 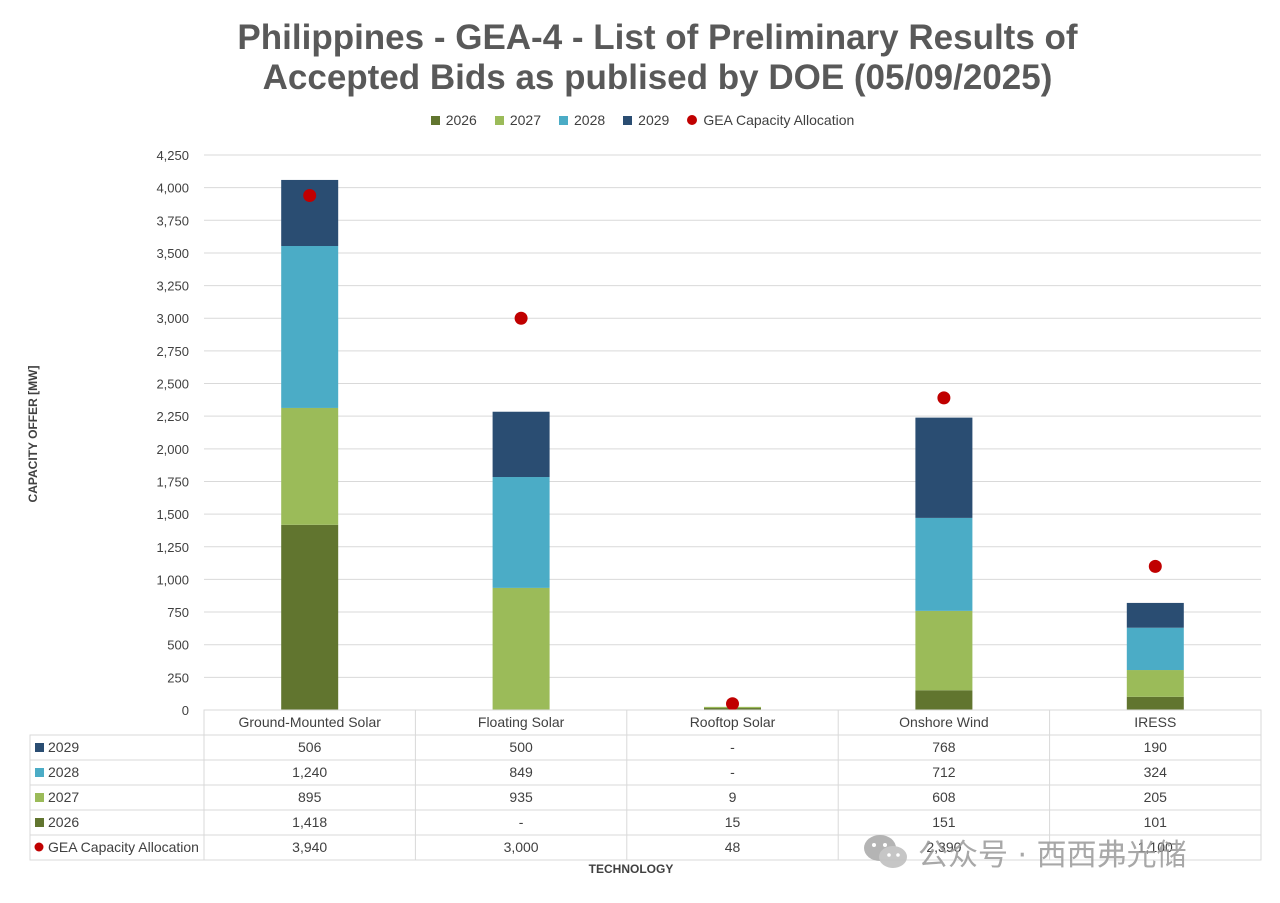 I want to click on table-cell: 151, so click(x=944, y=822).